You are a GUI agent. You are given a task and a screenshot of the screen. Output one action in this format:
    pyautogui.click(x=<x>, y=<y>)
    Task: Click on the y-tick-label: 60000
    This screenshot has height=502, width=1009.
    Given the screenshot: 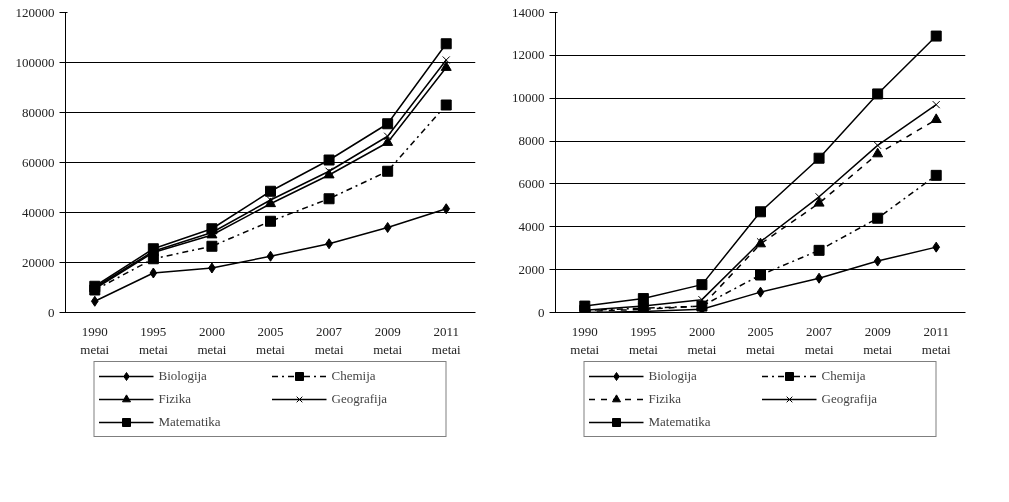 What is the action you would take?
    pyautogui.click(x=38, y=162)
    